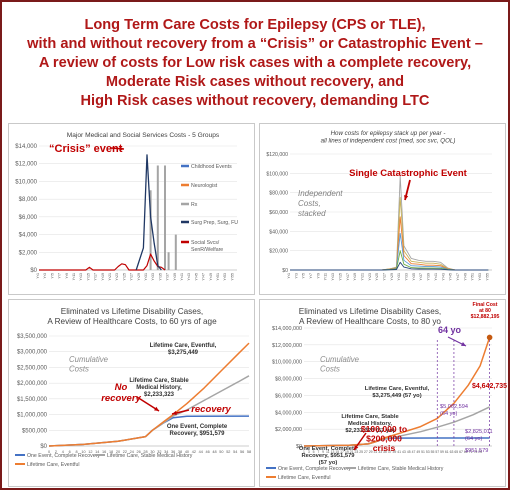 The height and width of the screenshot is (490, 510). Describe the element at coordinates (28, 200) in the screenshot. I see `y-tick-label: $8,000` at that location.